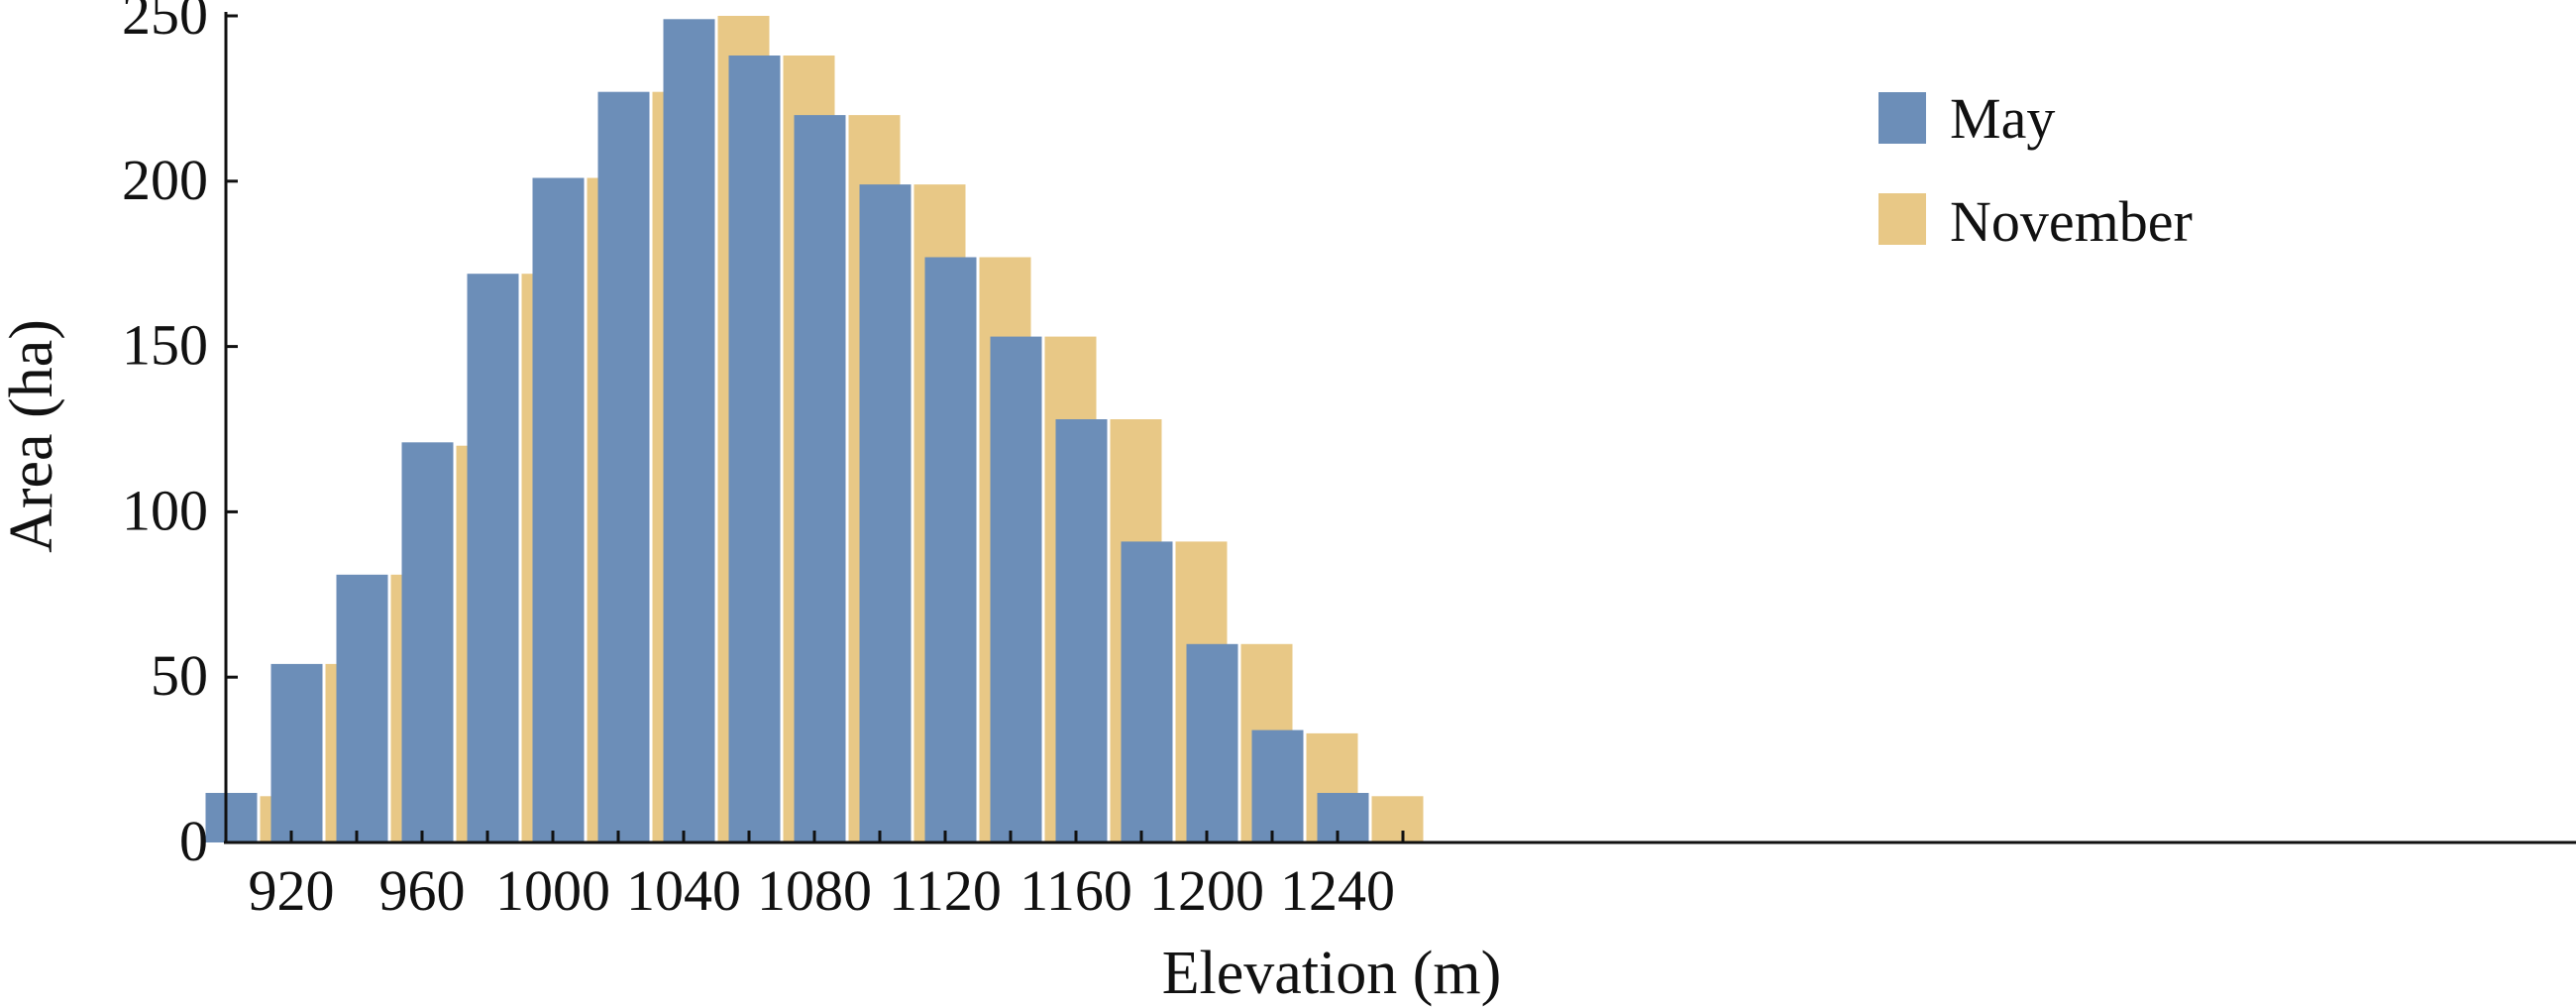 The width and height of the screenshot is (2576, 1007). I want to click on y-ticks: 0 50 100 150 200 250, so click(180, 437).